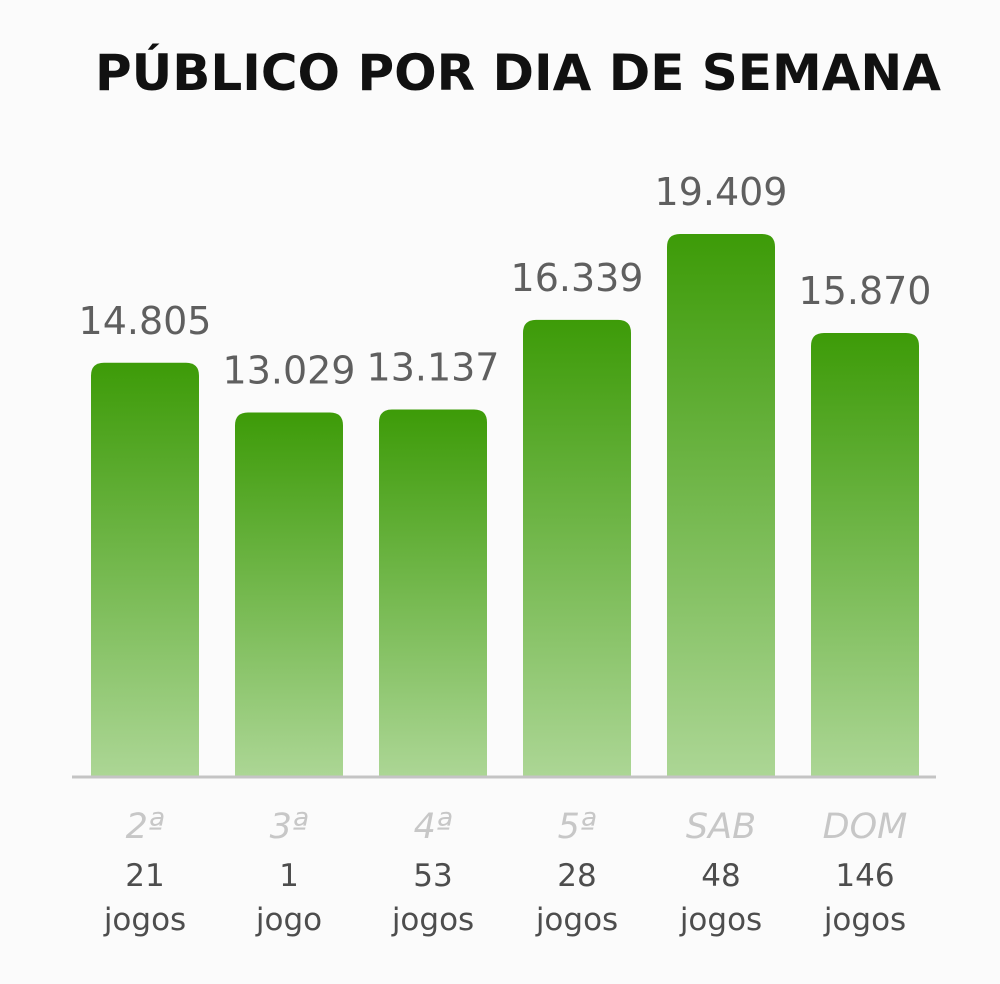 The image size is (1000, 984). I want to click on games-unit-3: jogos, so click(432, 920).